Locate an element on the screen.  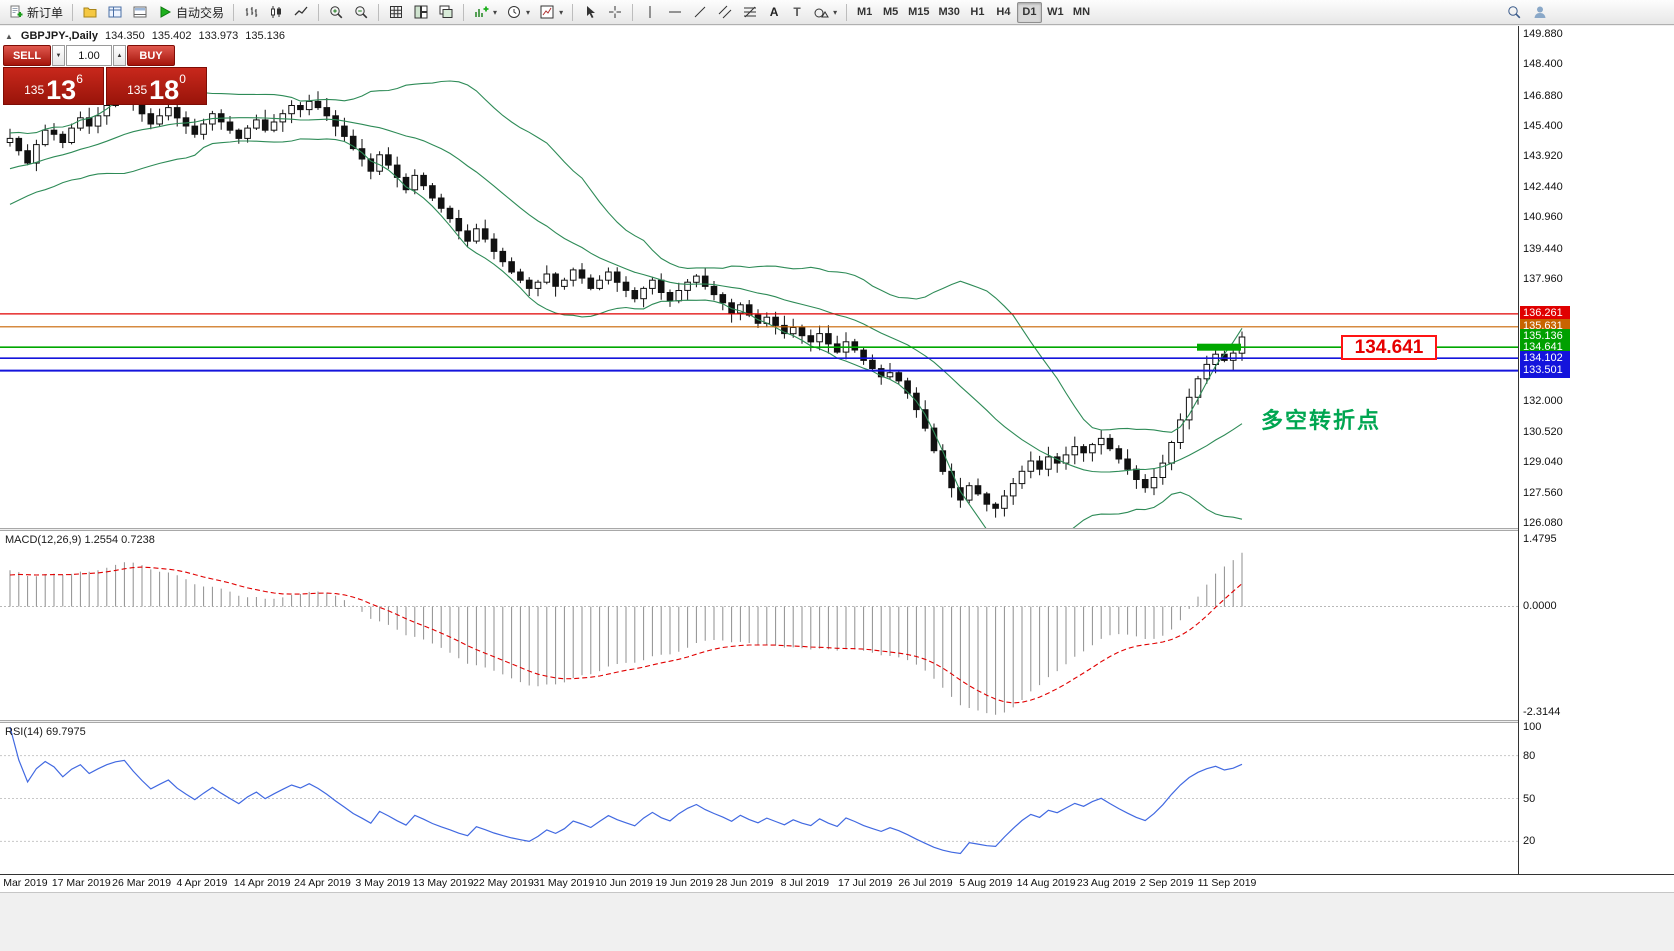
date-label: 4 Apr 2019 is located at coordinates (202, 883).